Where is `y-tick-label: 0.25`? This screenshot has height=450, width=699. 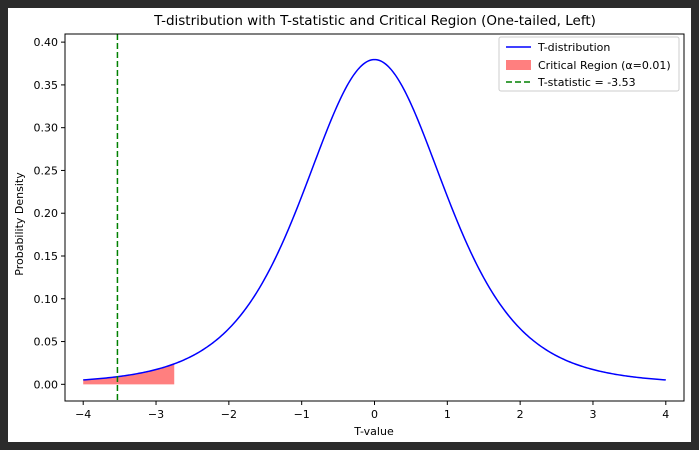 y-tick-label: 0.25 is located at coordinates (46, 170).